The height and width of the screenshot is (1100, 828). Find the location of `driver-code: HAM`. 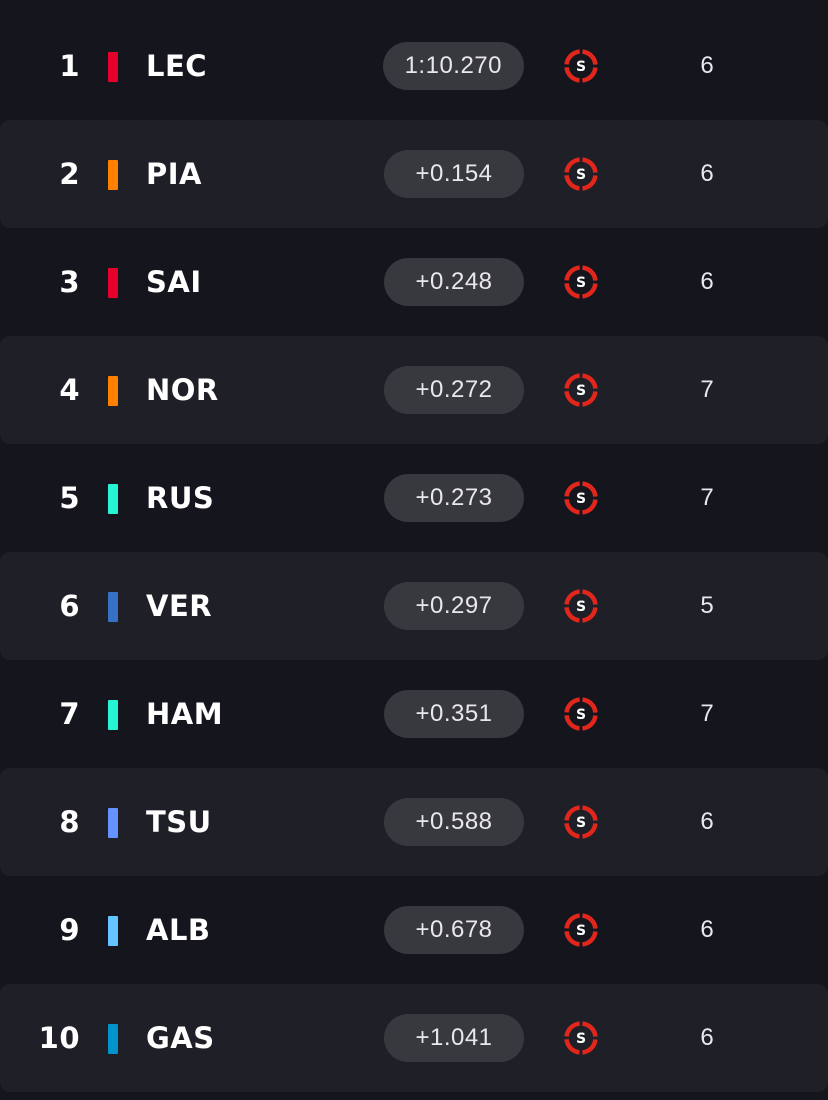

driver-code: HAM is located at coordinates (185, 714).